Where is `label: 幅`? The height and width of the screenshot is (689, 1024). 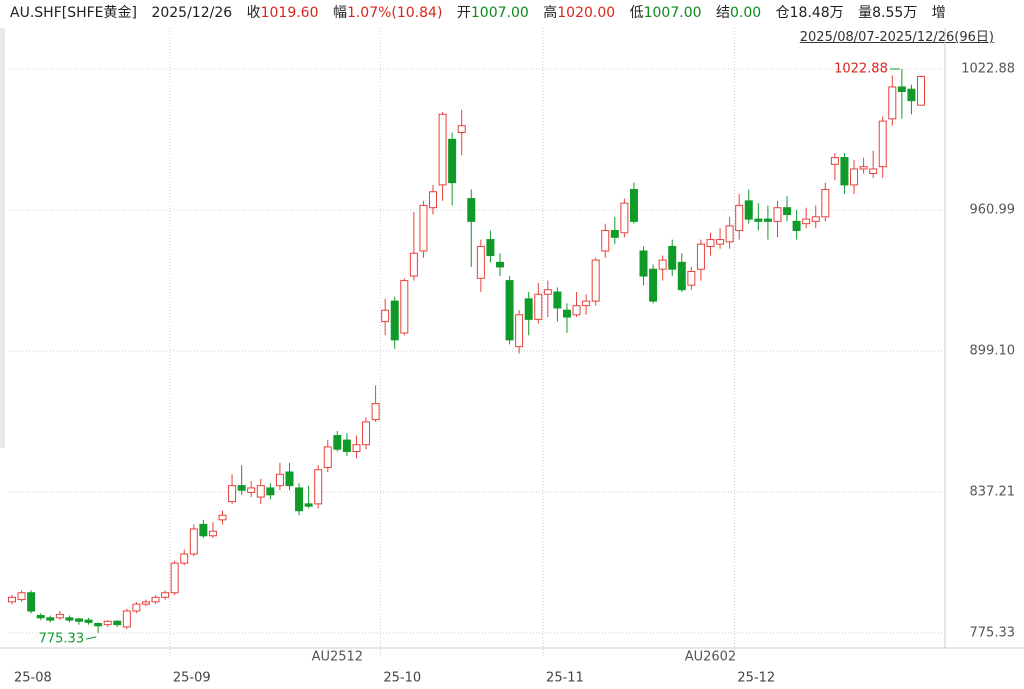 label: 幅 is located at coordinates (339, 13).